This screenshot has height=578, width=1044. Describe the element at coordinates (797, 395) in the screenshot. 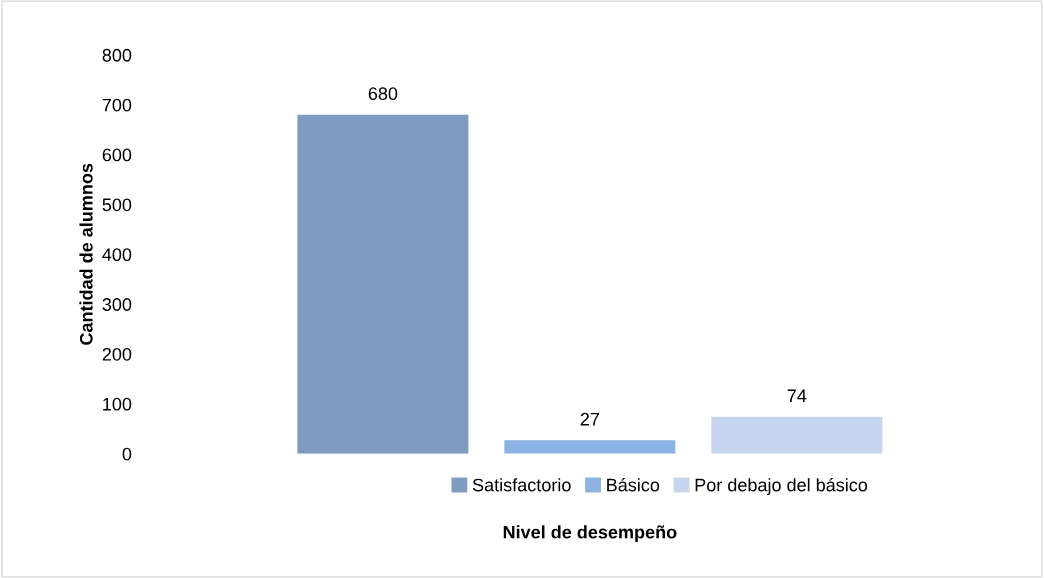

I see `data-label: 74` at that location.